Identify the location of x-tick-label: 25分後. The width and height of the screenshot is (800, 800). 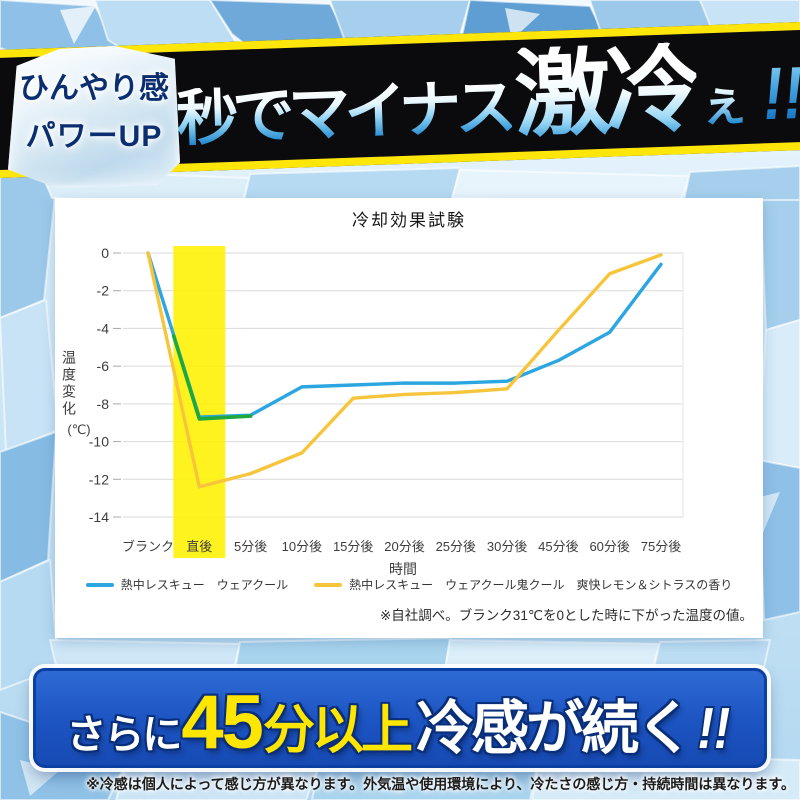
(456, 546).